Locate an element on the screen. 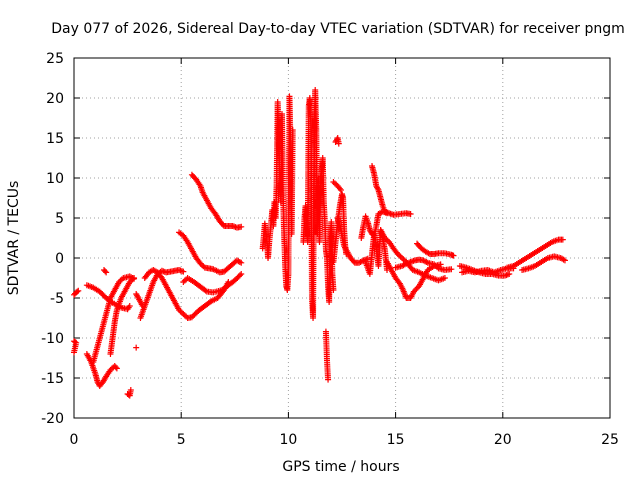  y-tick-label: 20 is located at coordinates (55, 99).